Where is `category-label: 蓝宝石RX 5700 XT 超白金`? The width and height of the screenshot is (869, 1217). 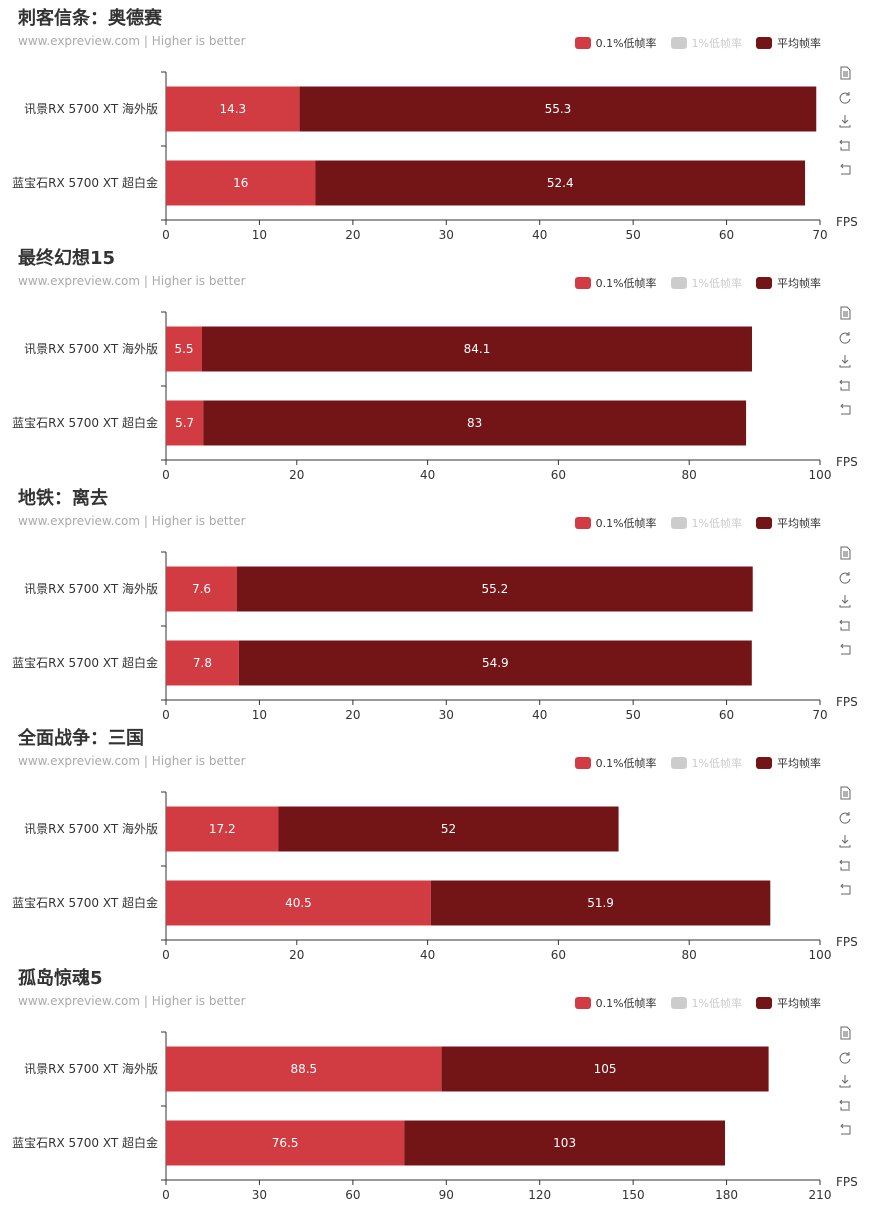
category-label: 蓝宝石RX 5700 XT 超白金 is located at coordinates (85, 902).